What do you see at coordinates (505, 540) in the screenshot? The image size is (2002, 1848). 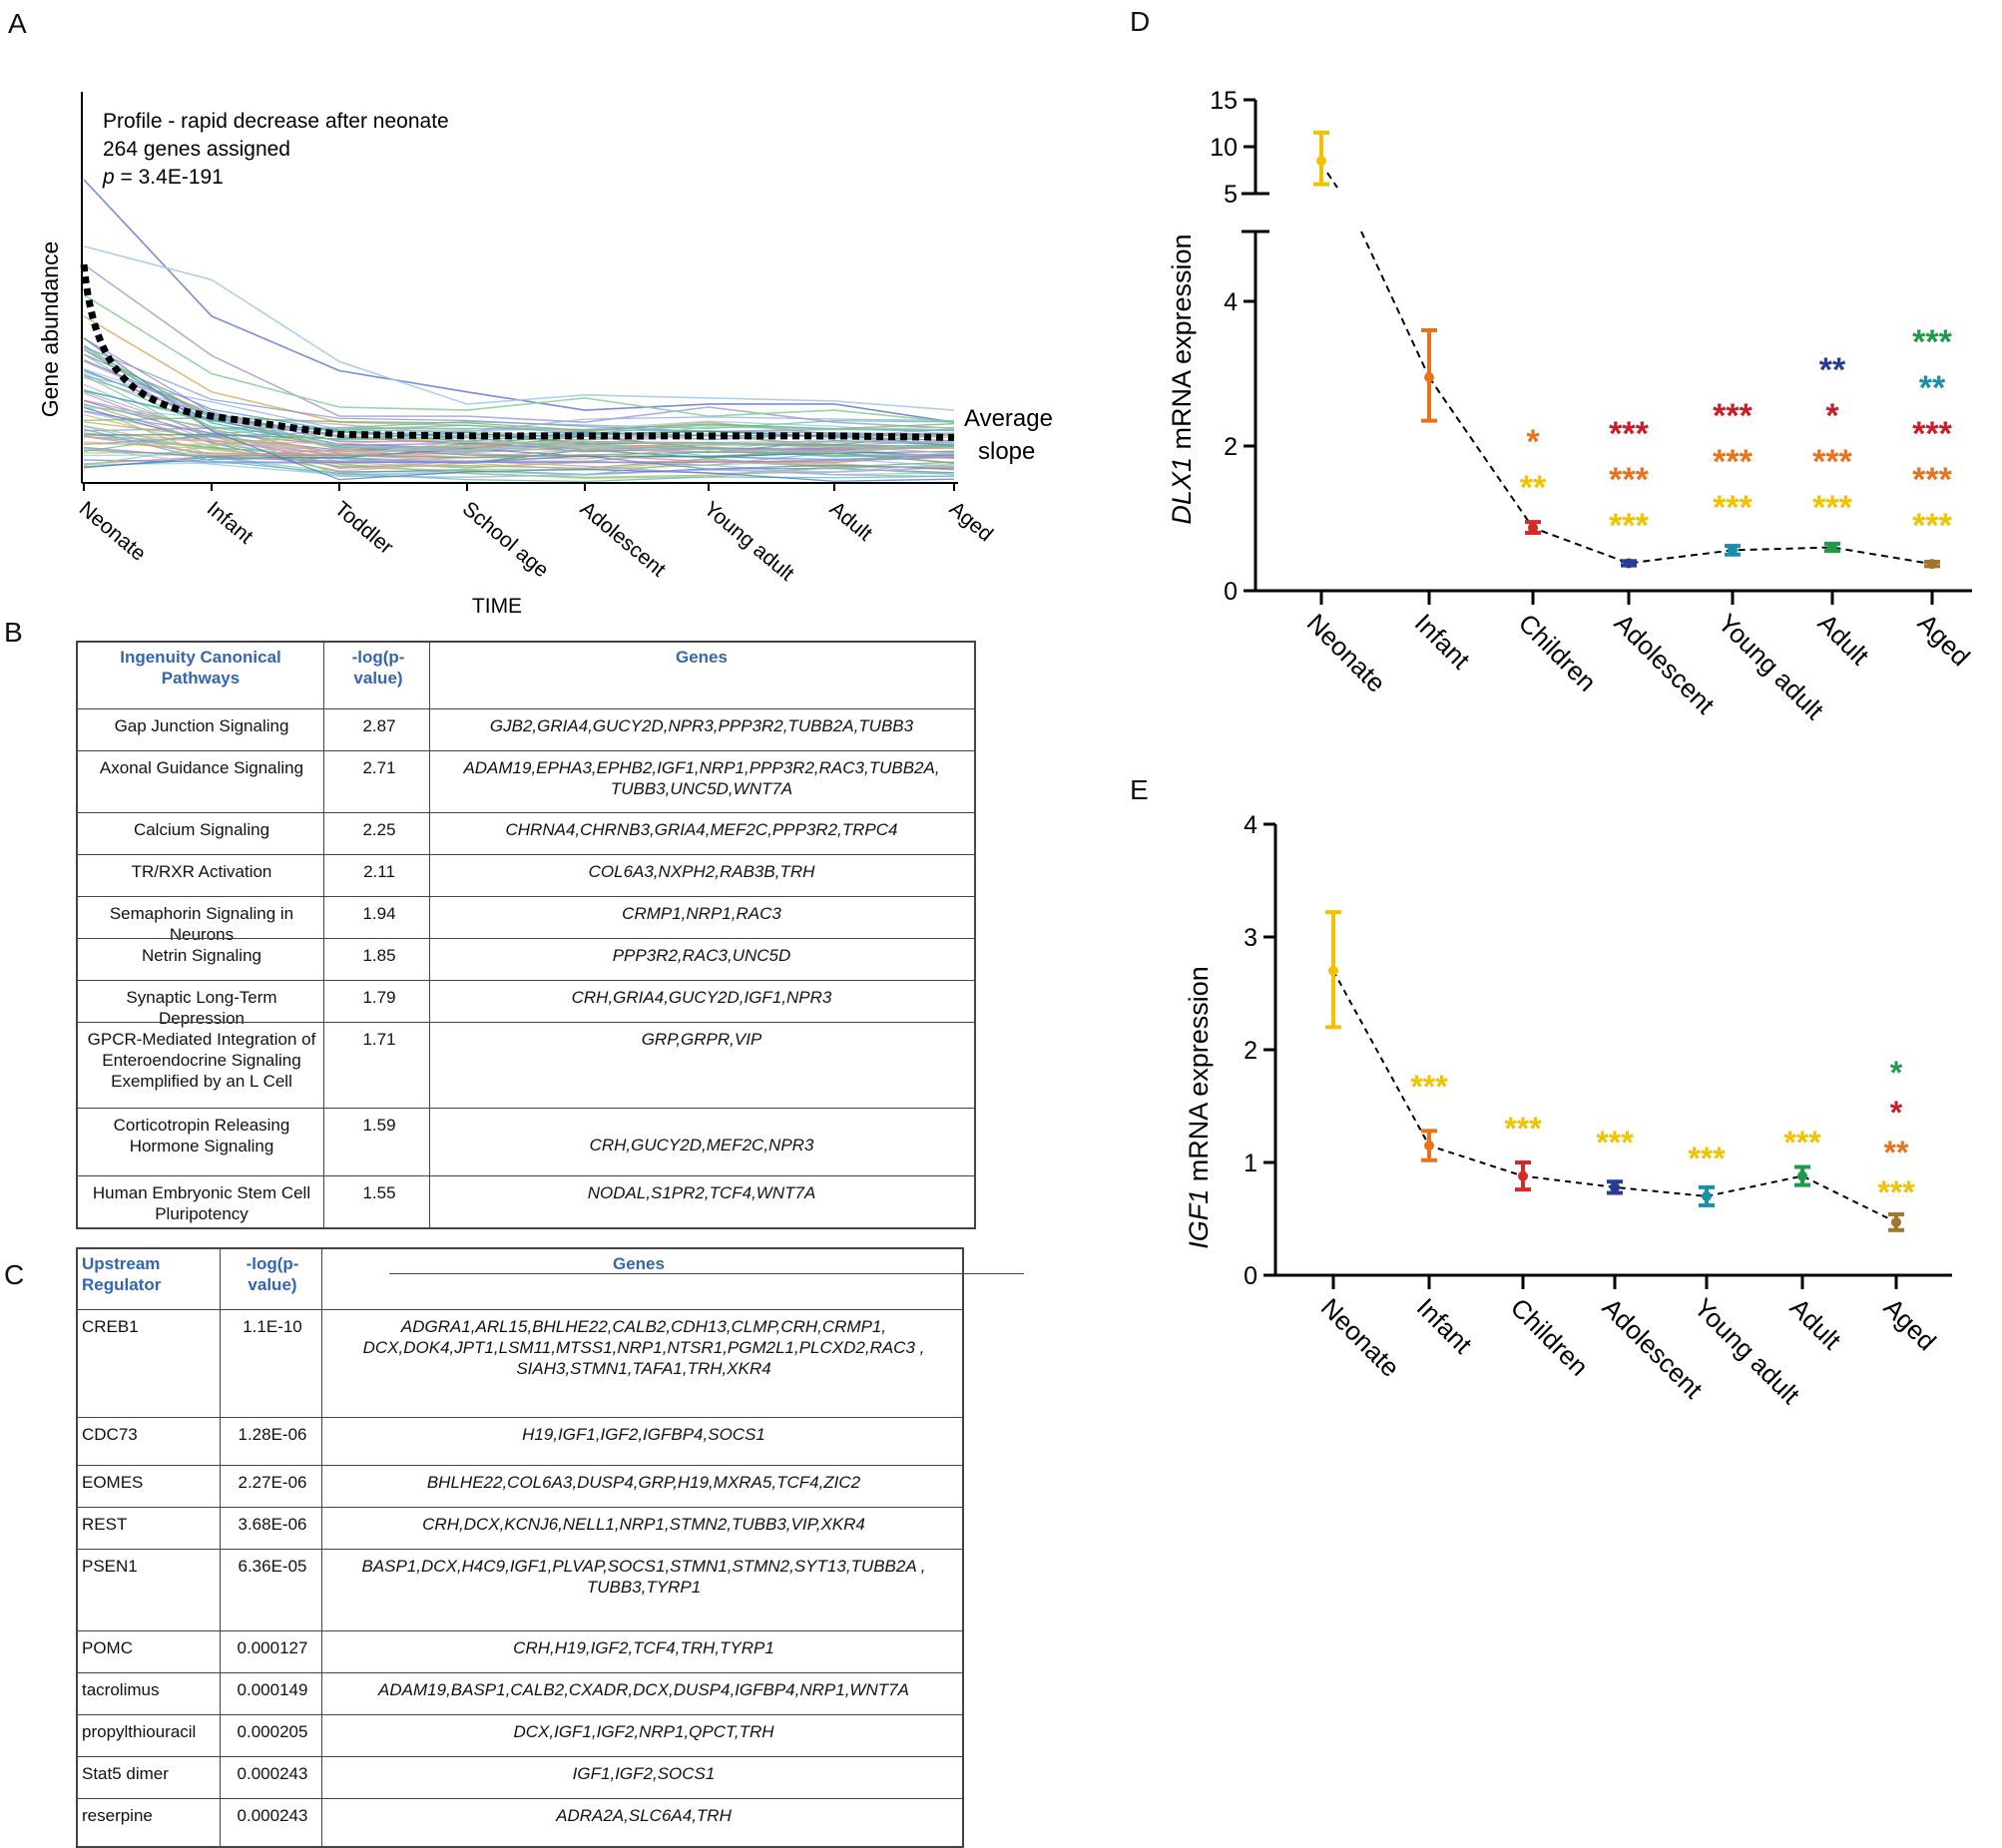 I see `panel-a-category-label: School age` at bounding box center [505, 540].